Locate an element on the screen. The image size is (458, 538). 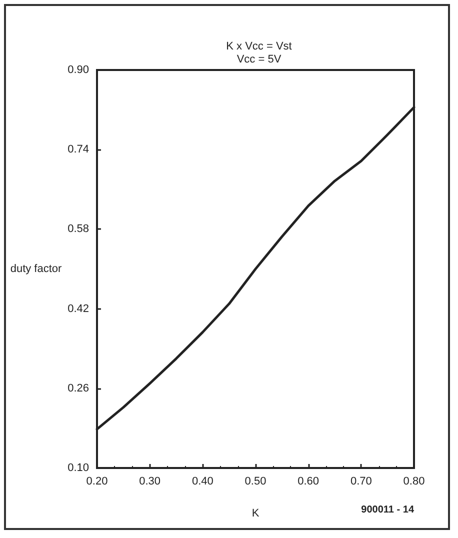
x-tick-label: 0.50 is located at coordinates (255, 482).